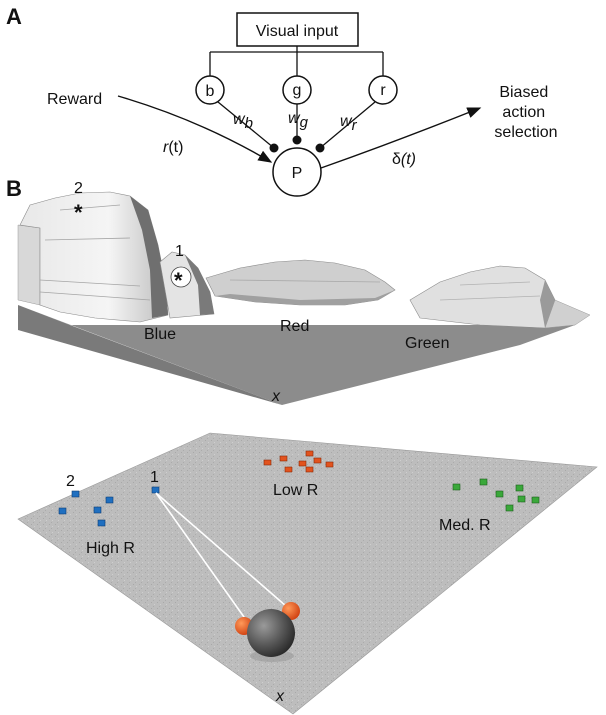  What do you see at coordinates (297, 140) in the screenshot?
I see `synapse-g` at bounding box center [297, 140].